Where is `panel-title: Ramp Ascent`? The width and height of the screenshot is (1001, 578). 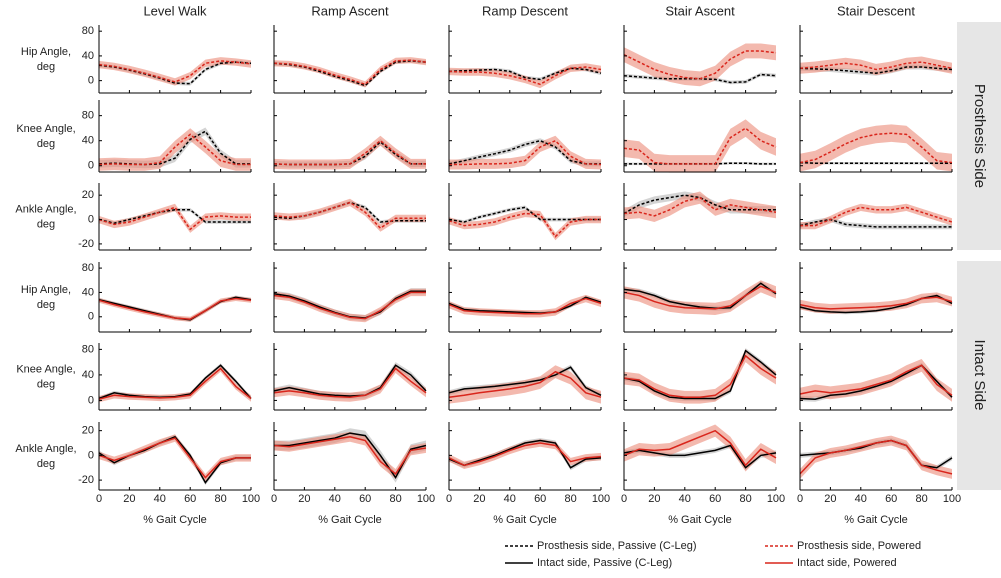 panel-title: Ramp Ascent is located at coordinates (350, 10).